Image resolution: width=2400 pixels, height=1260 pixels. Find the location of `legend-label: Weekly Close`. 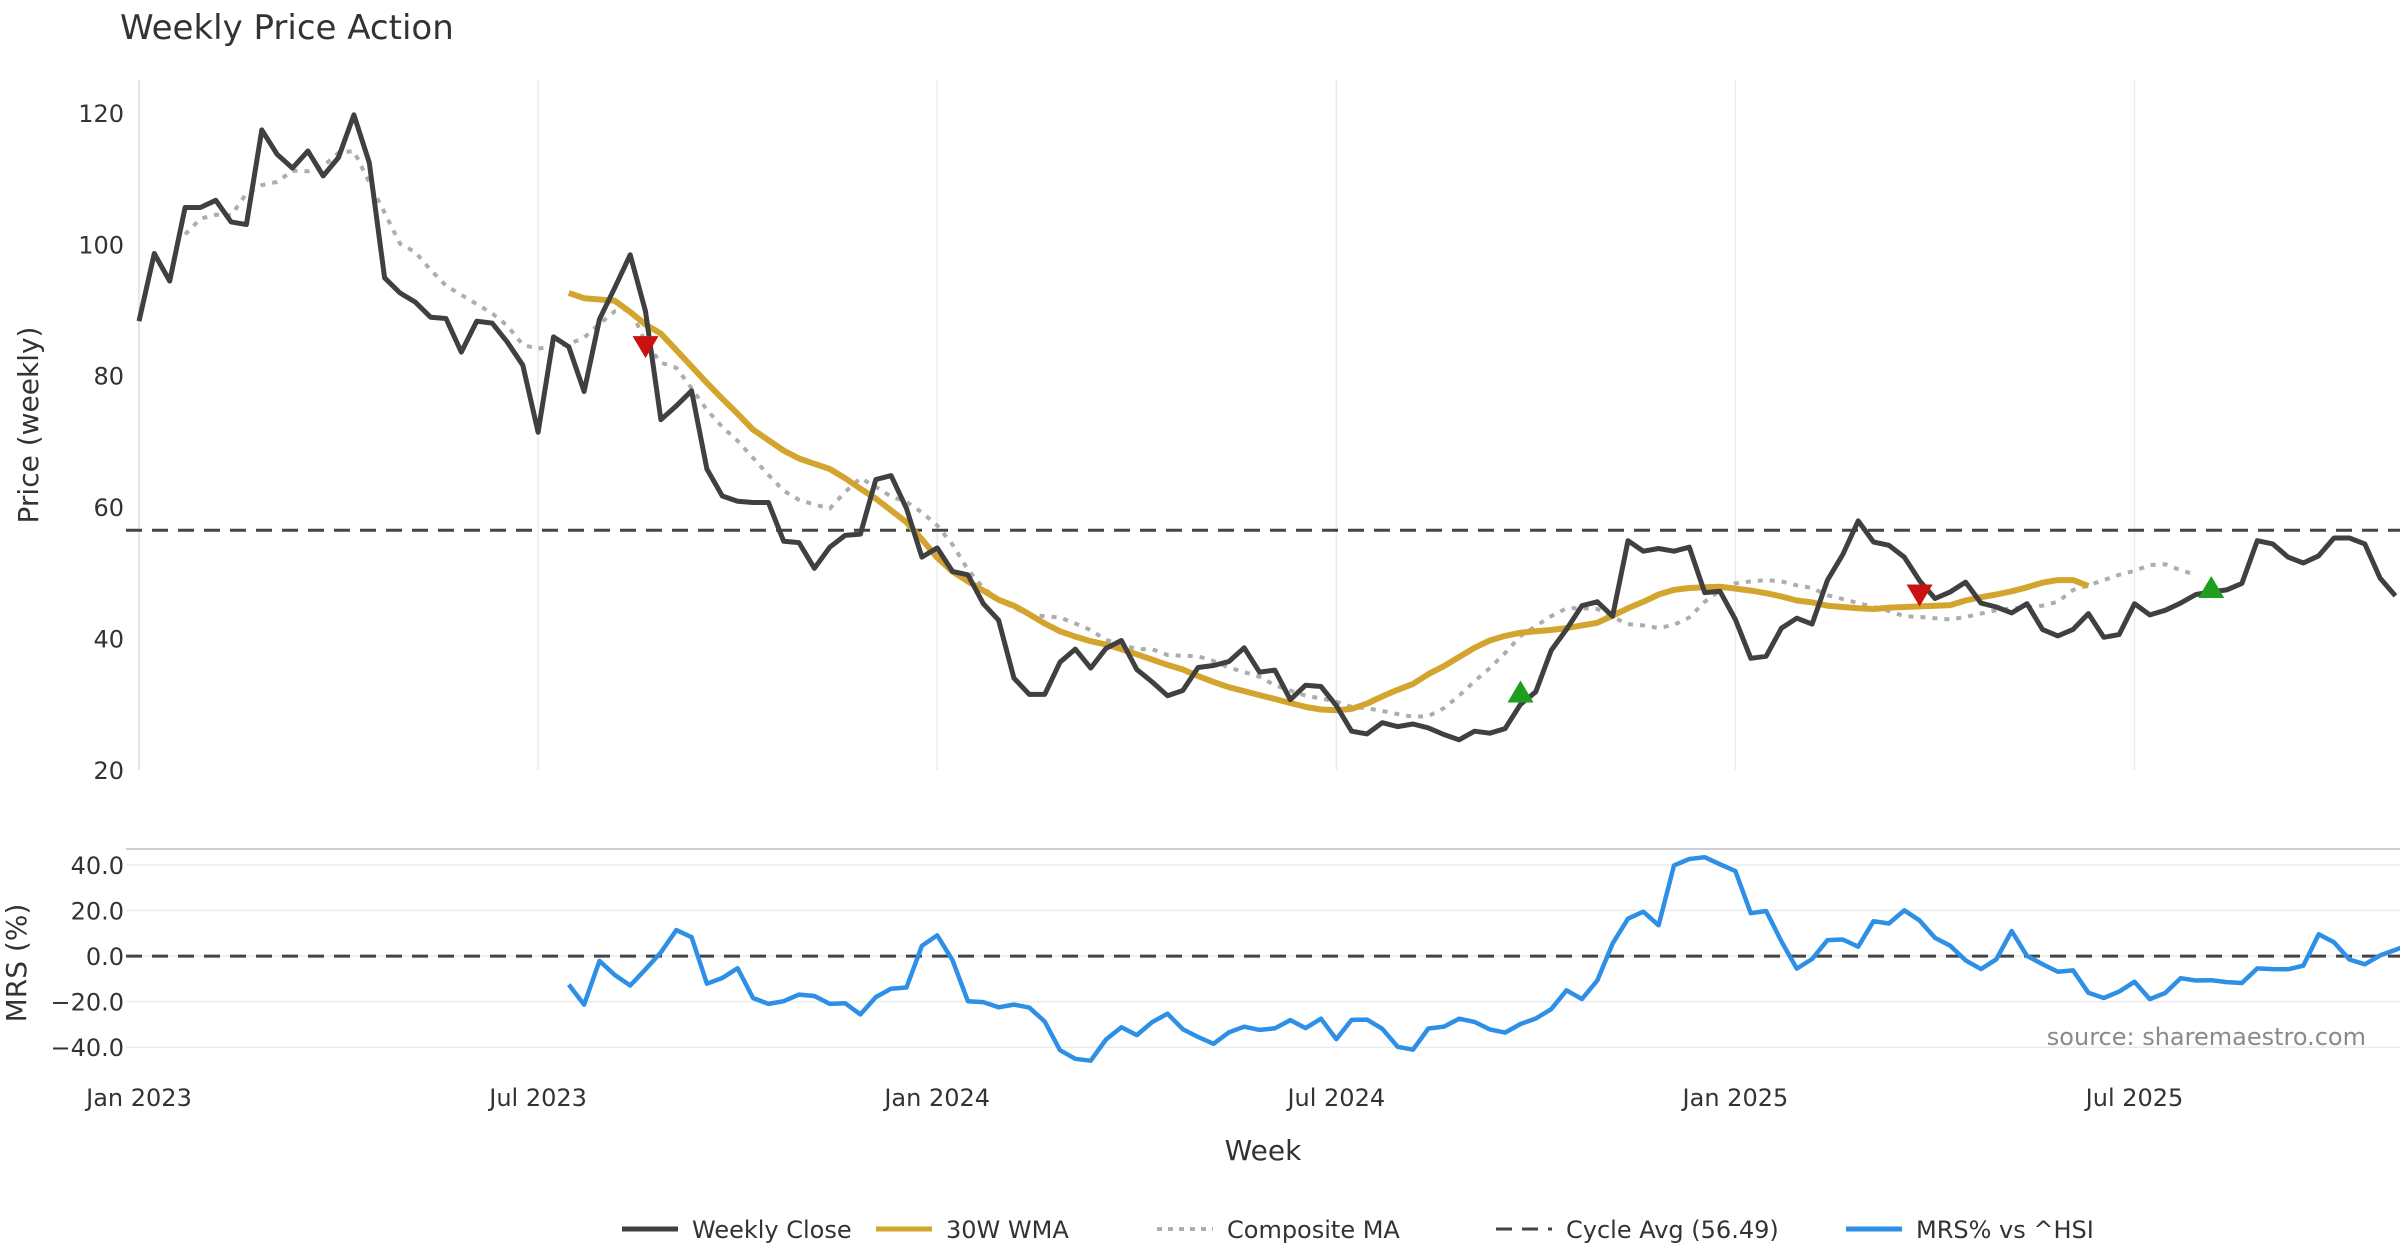

legend-label: Weekly Close is located at coordinates (772, 1230).